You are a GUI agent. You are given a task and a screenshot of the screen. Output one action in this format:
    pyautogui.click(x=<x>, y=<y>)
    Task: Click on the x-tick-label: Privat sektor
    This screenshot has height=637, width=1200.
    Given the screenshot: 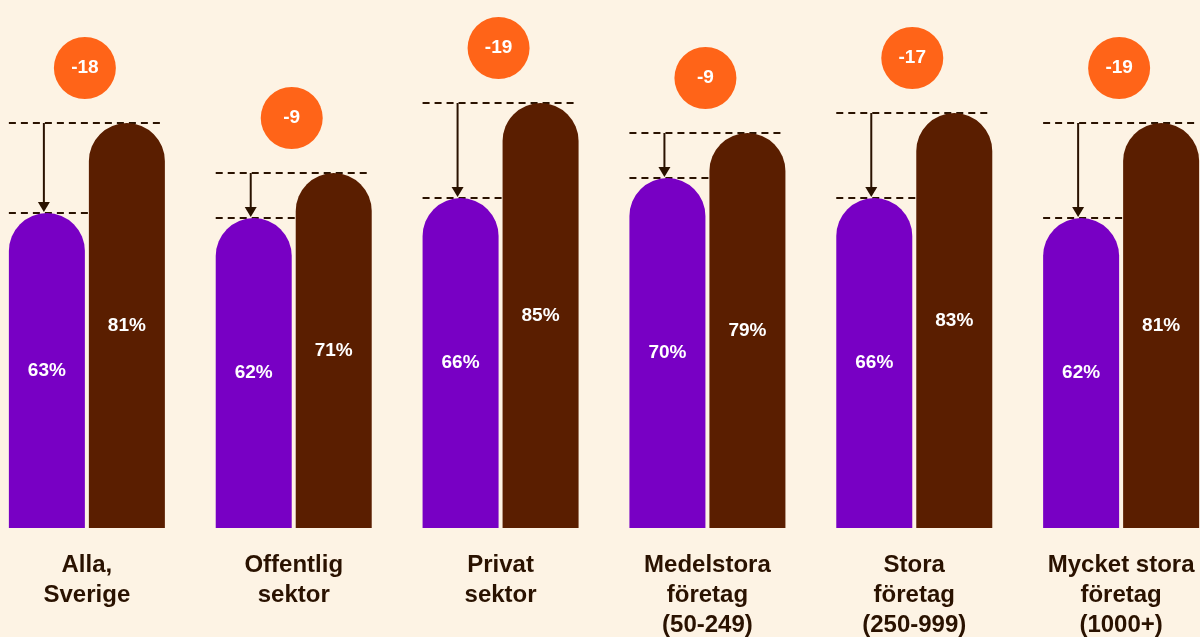 What is the action you would take?
    pyautogui.click(x=500, y=578)
    